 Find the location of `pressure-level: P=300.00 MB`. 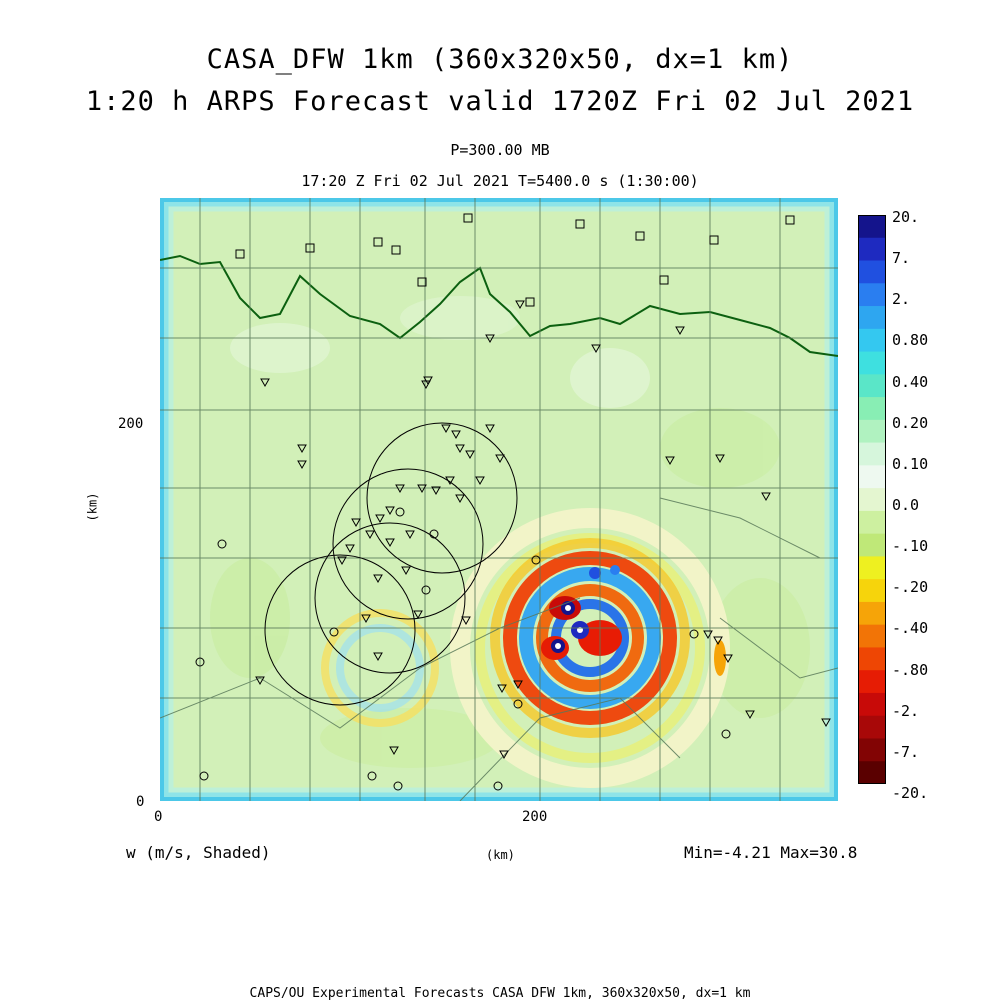

pressure-level: P=300.00 MB is located at coordinates (500, 150).